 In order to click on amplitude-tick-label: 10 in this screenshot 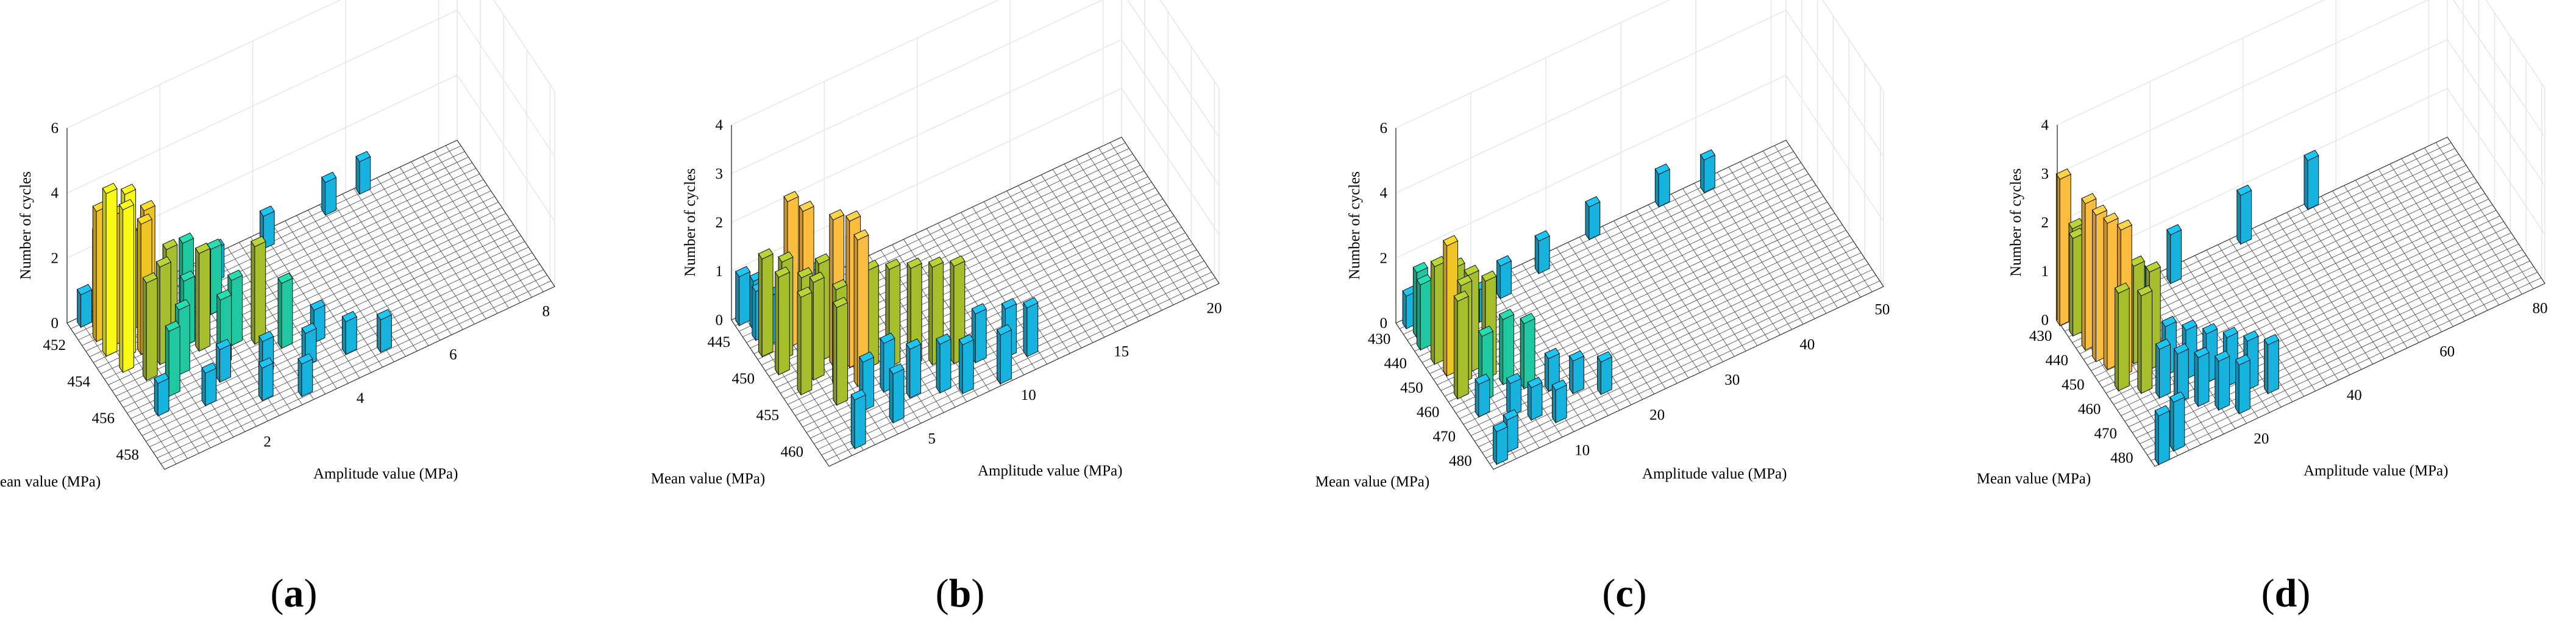, I will do `click(1028, 396)`.